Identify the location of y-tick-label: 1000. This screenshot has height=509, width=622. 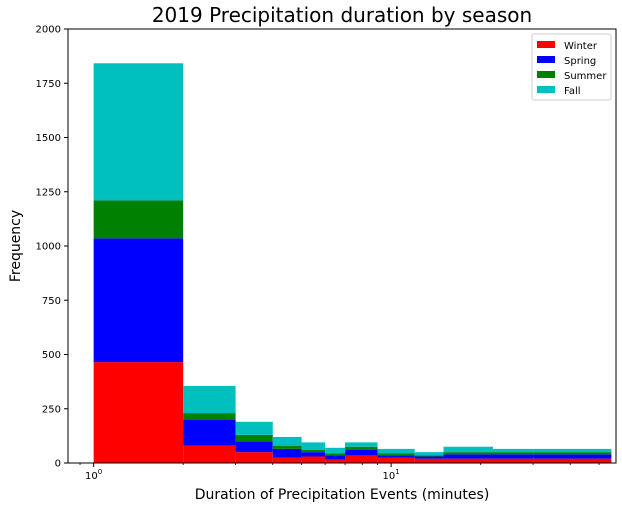
(48, 247).